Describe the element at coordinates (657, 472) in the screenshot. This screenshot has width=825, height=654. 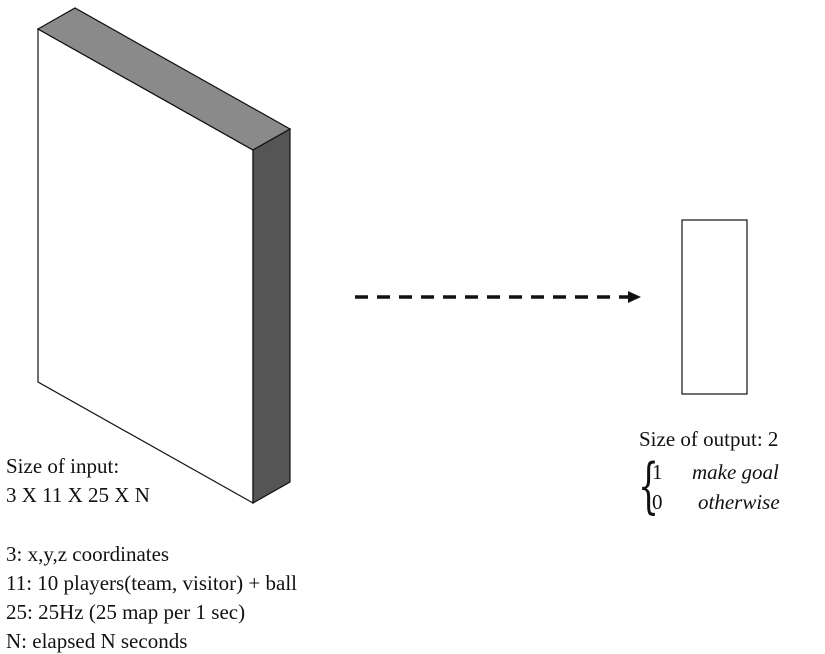
I see `case-value: 1` at that location.